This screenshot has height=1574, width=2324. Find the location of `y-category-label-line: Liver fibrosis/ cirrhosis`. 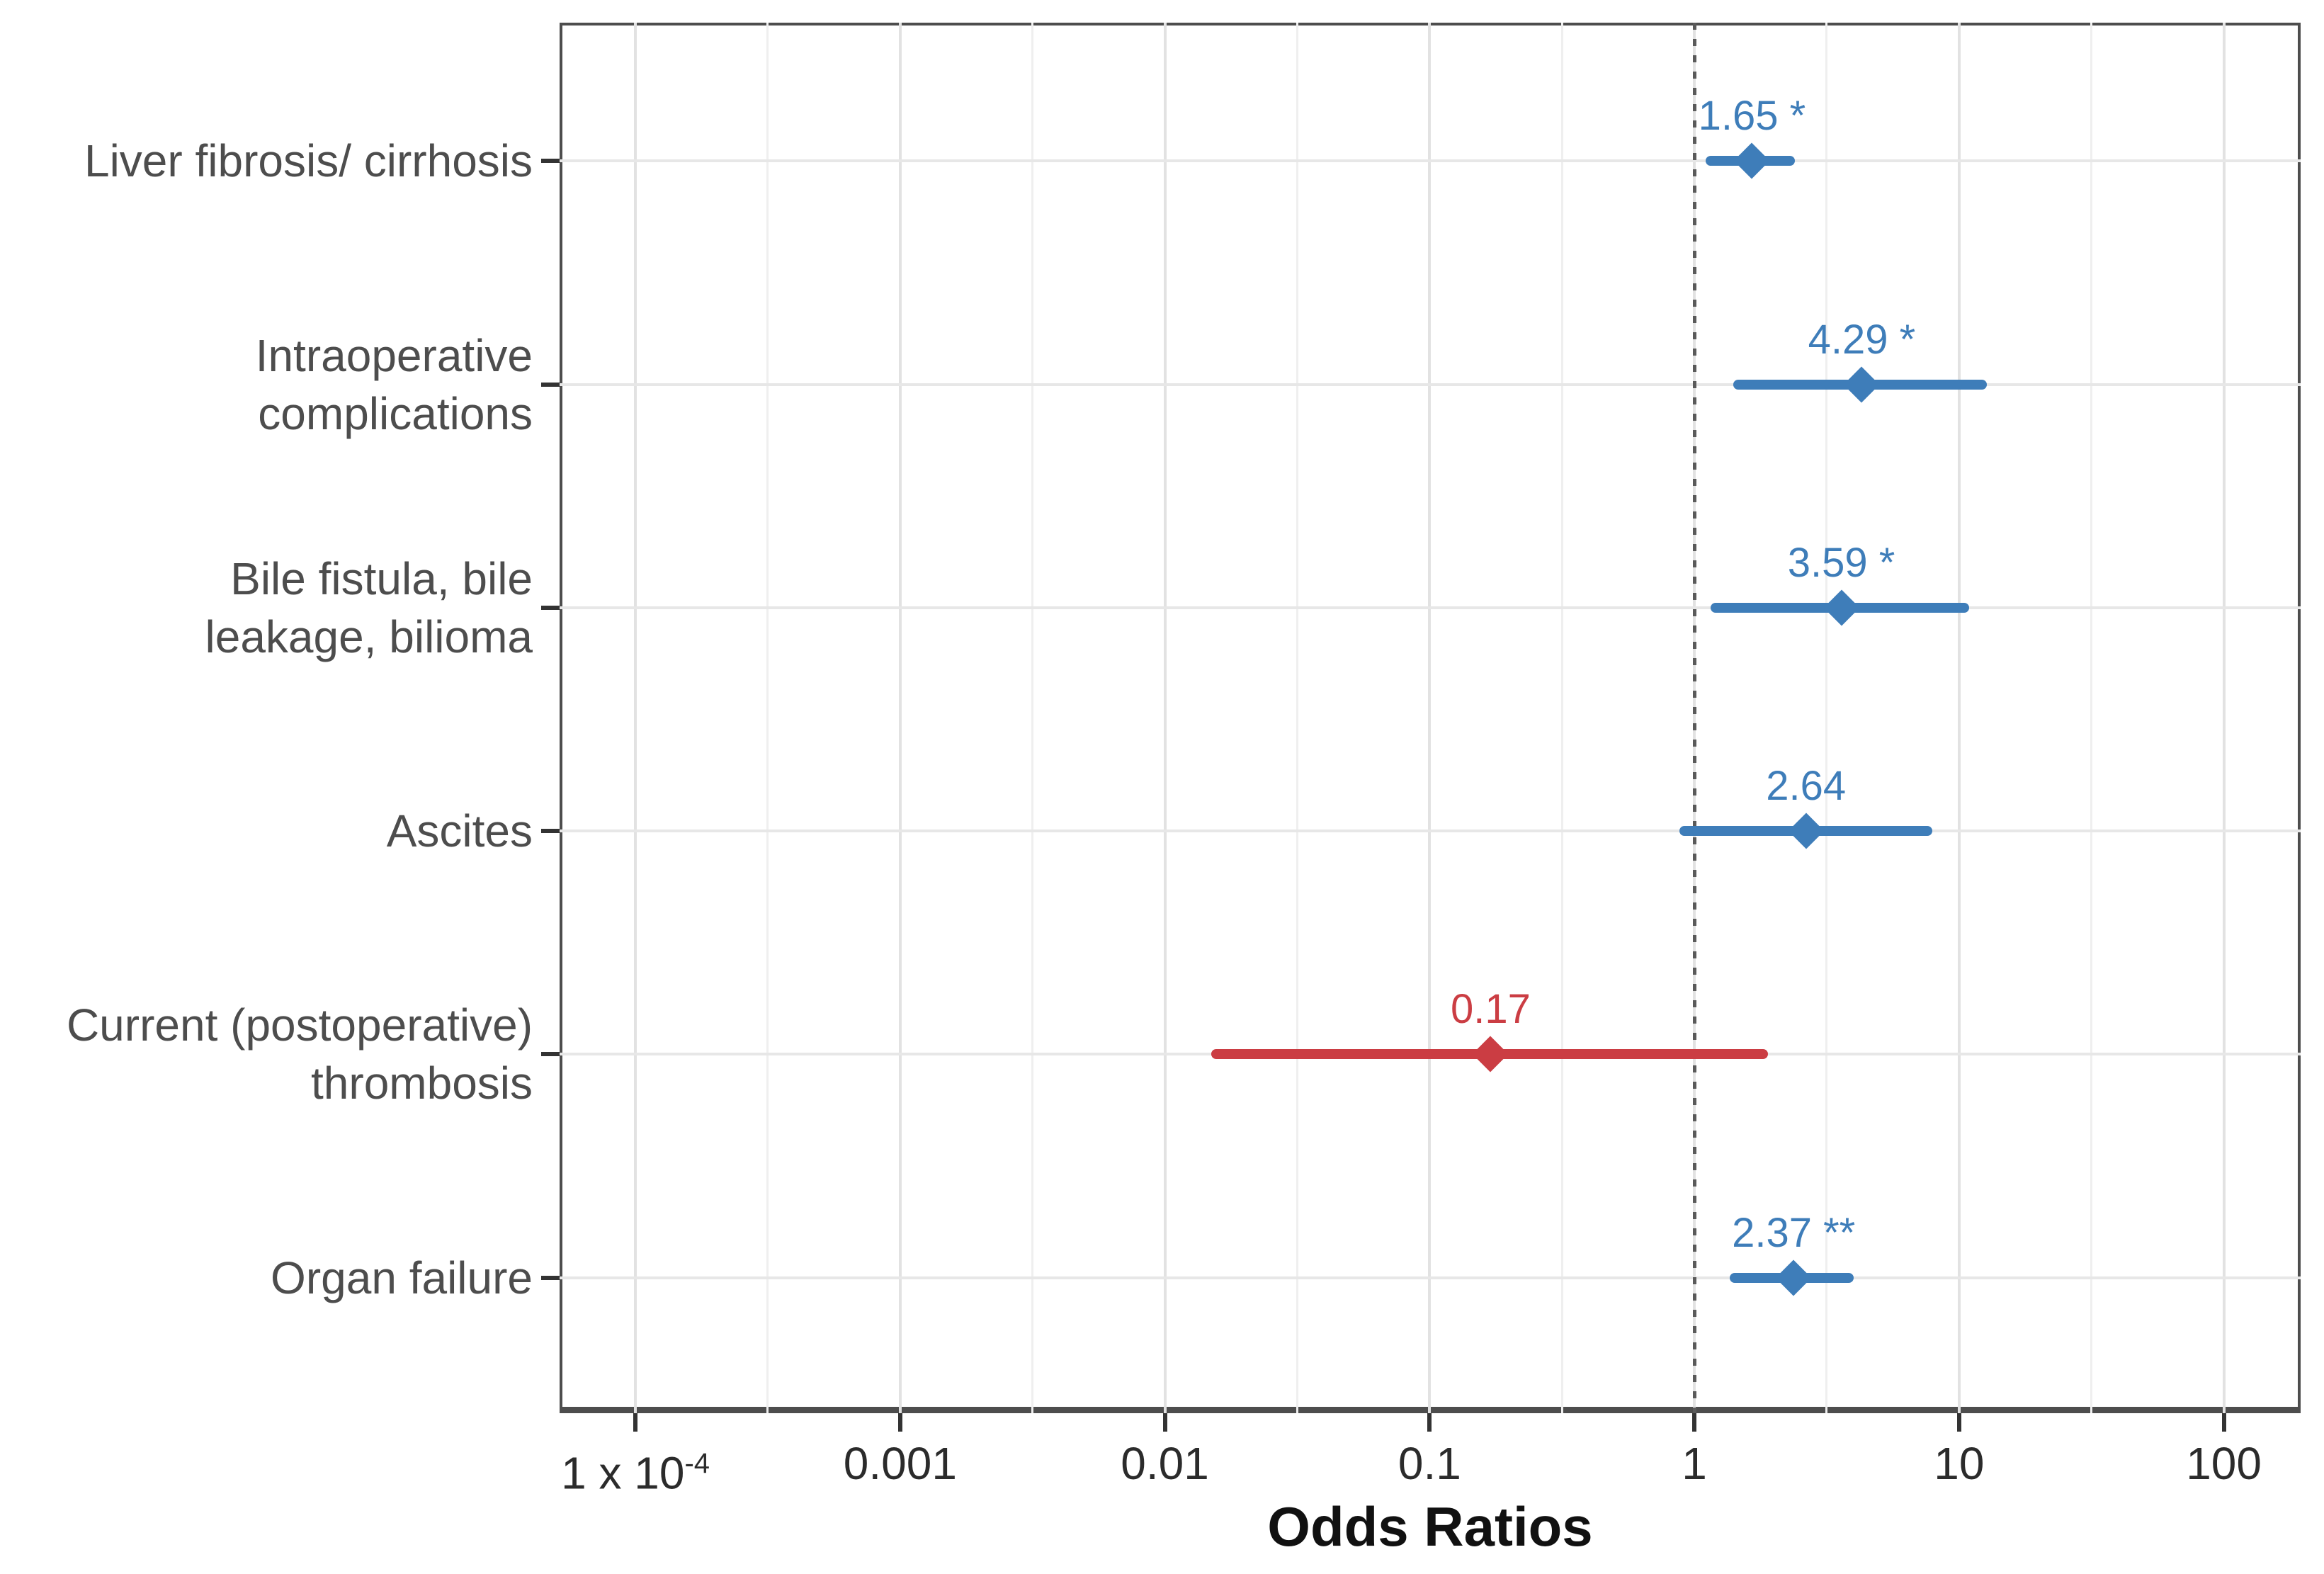

y-category-label-line: Liver fibrosis/ cirrhosis is located at coordinates (308, 161).